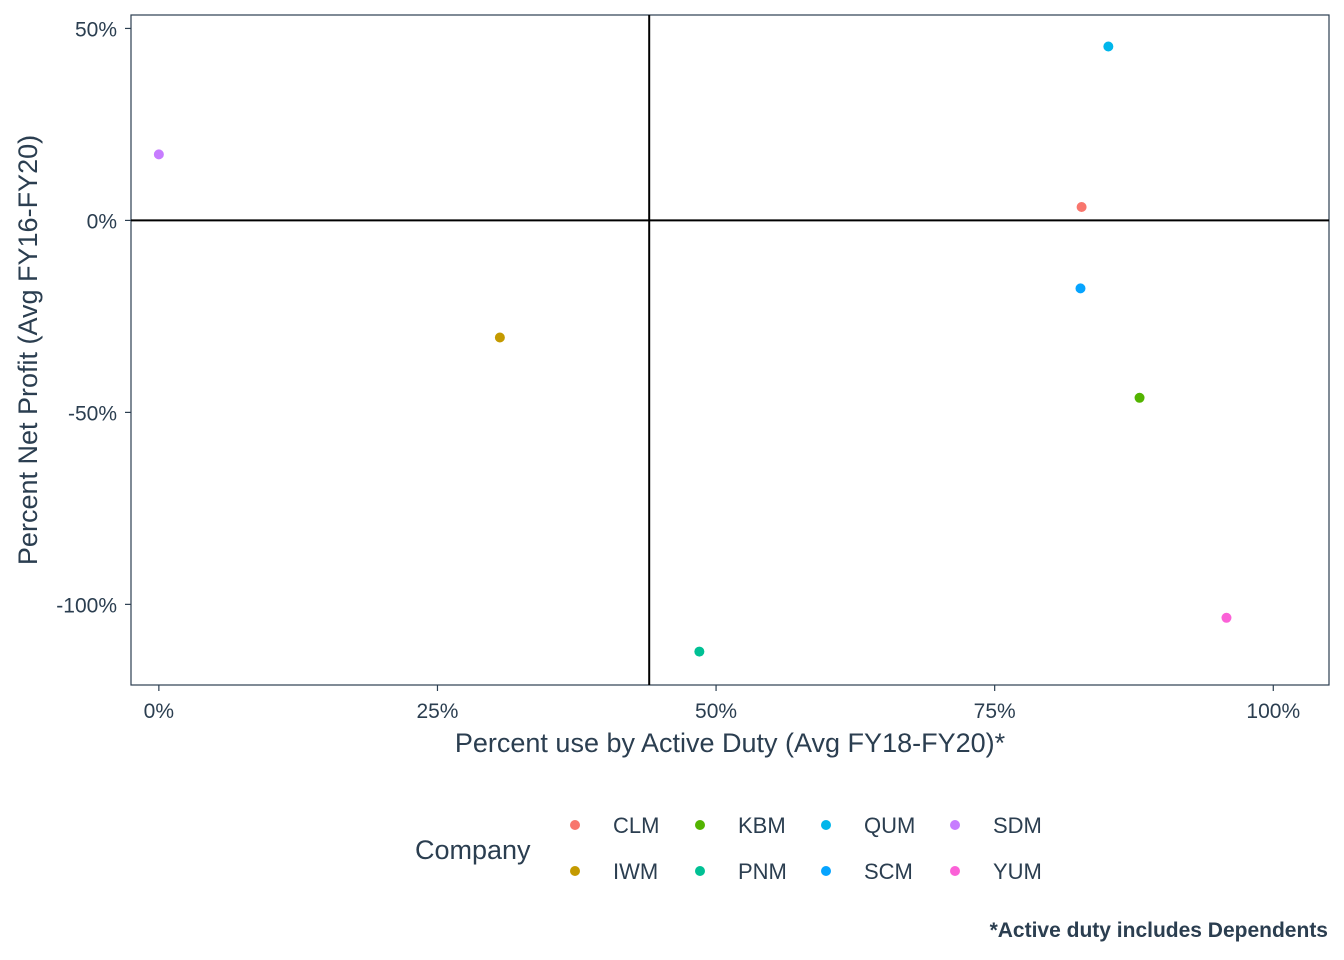  I want to click on data-point-kbm, so click(1139, 397).